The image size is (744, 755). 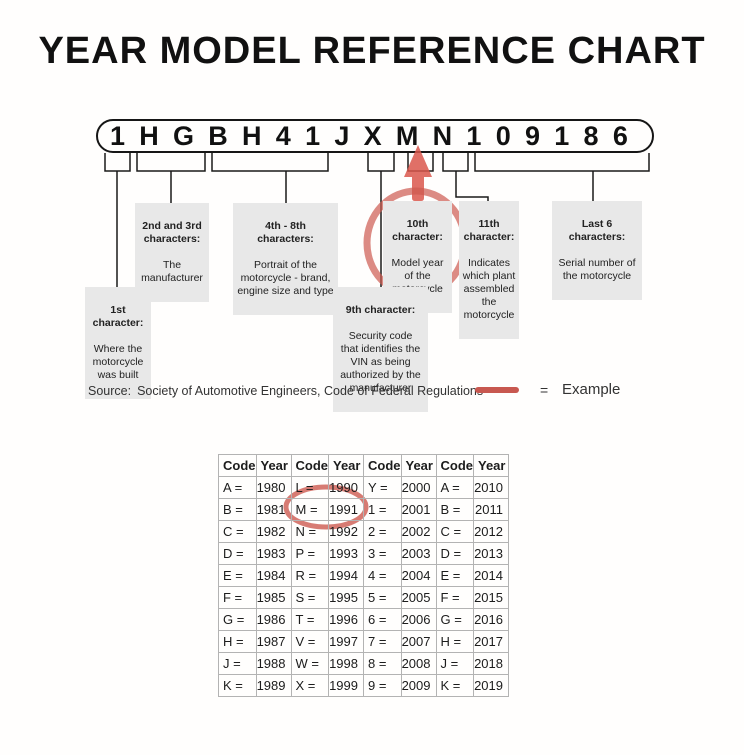 I want to click on table-row: E = 1984 R = 1994 4 = 2004 E = 2014, so click(x=363, y=575).